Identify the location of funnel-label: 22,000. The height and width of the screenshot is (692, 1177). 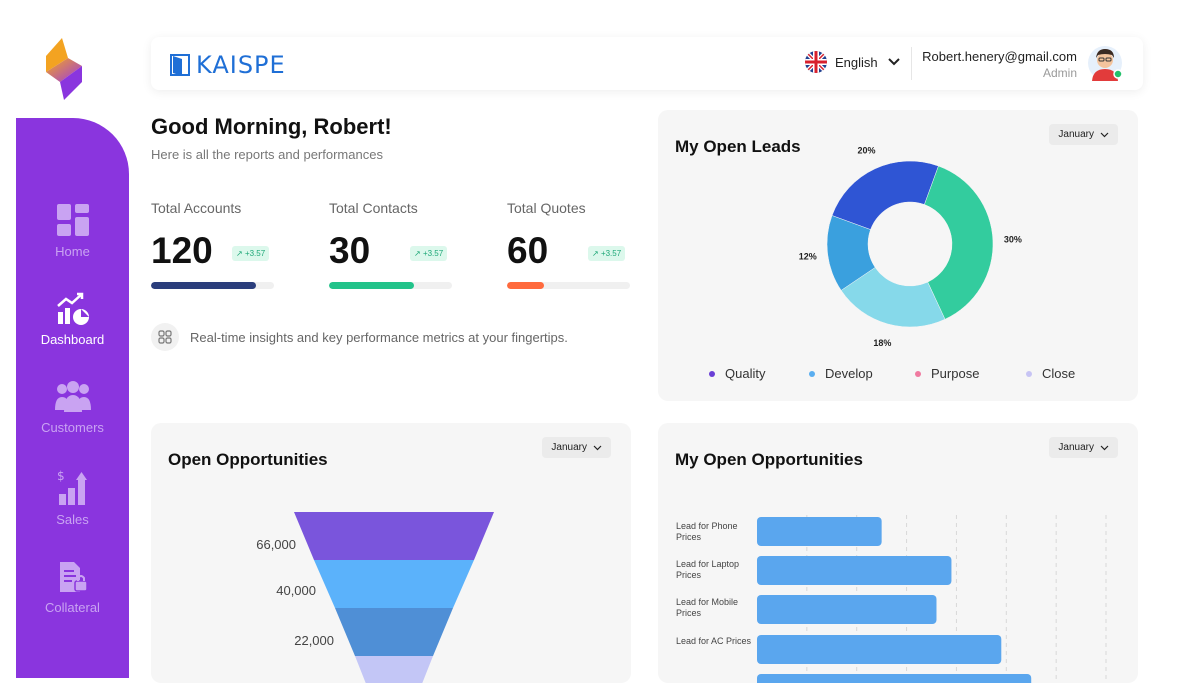
(314, 640).